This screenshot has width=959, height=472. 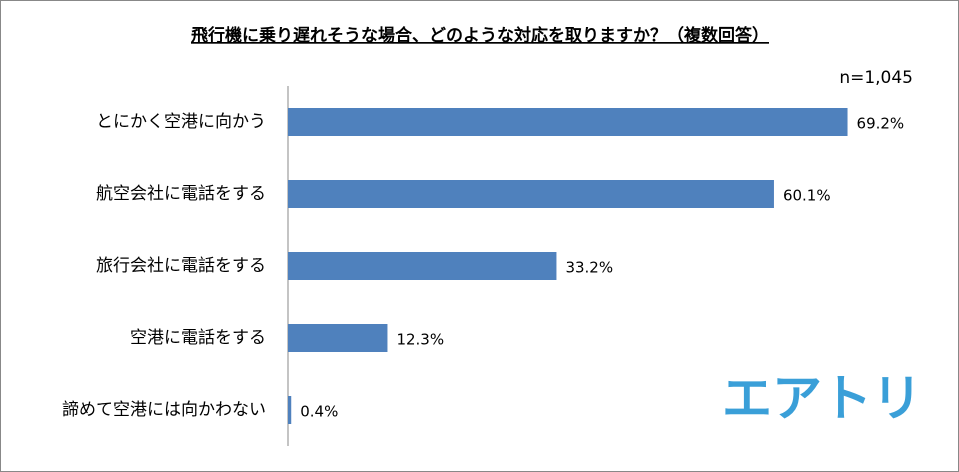 What do you see at coordinates (198, 338) in the screenshot?
I see `category-label: 空港に電話をする` at bounding box center [198, 338].